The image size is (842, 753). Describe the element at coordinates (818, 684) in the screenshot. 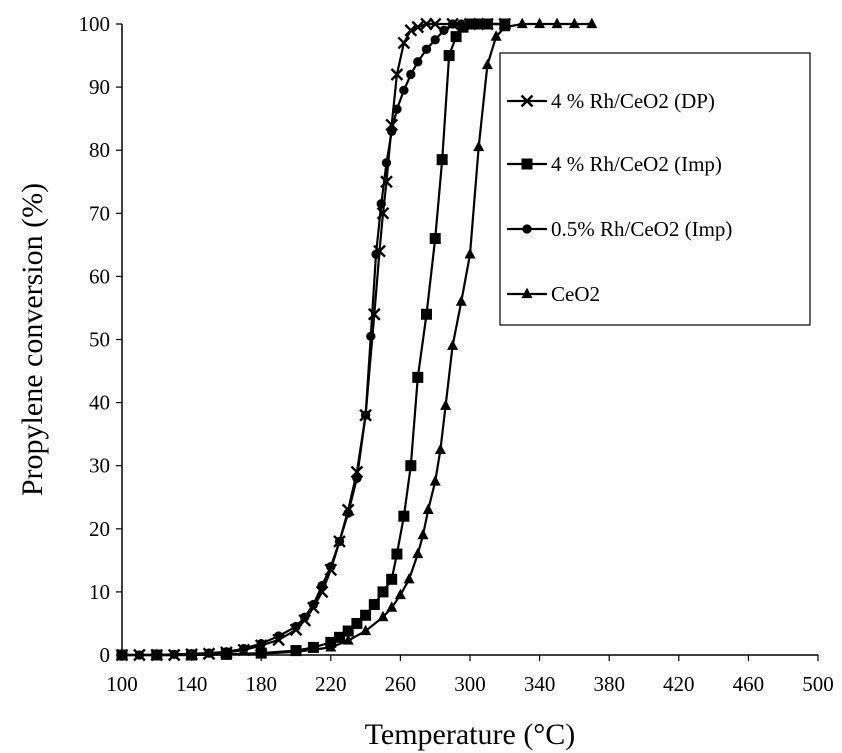

I see `x-tick-label: 500` at that location.